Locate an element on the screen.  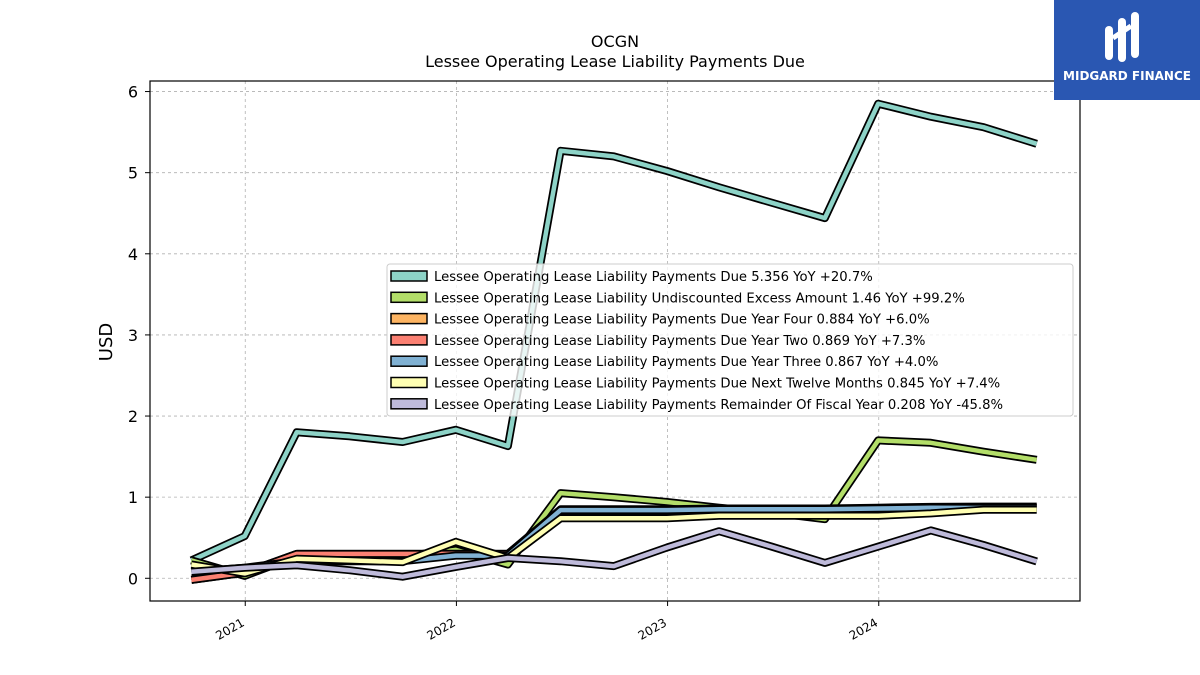
y-tick-label: 1 is located at coordinates (133, 497).